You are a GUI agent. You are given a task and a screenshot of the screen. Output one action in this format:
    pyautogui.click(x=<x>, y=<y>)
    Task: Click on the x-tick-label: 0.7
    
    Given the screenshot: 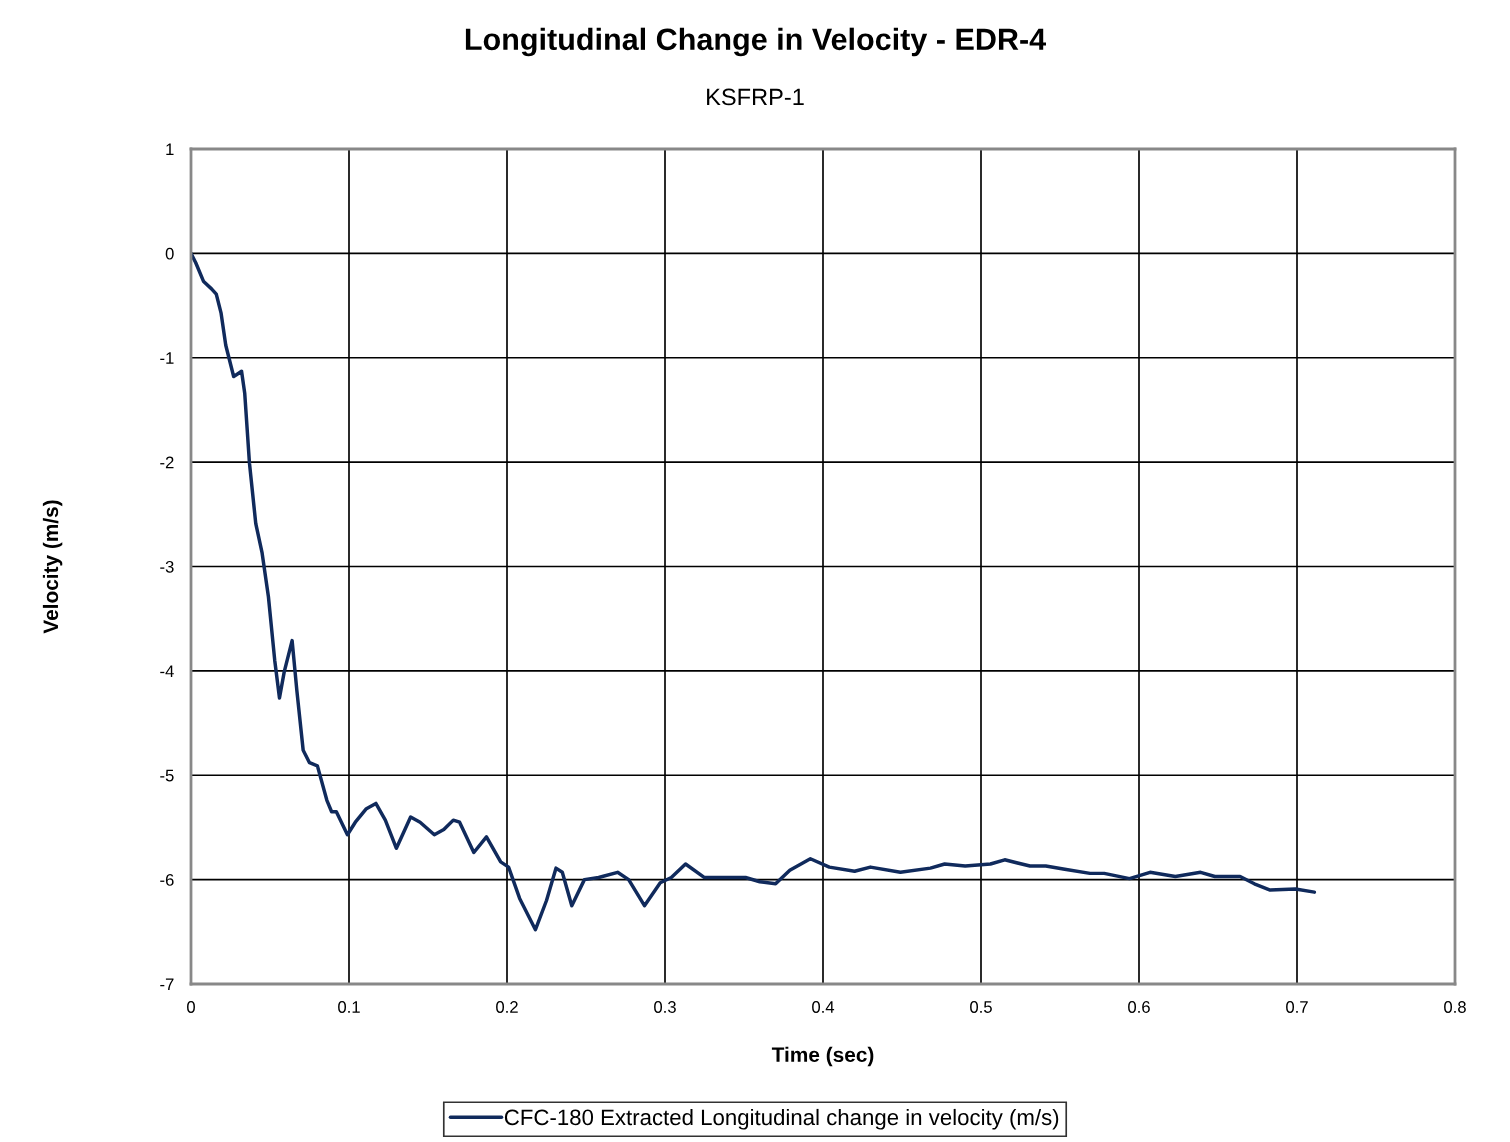 What is the action you would take?
    pyautogui.click(x=1297, y=1007)
    